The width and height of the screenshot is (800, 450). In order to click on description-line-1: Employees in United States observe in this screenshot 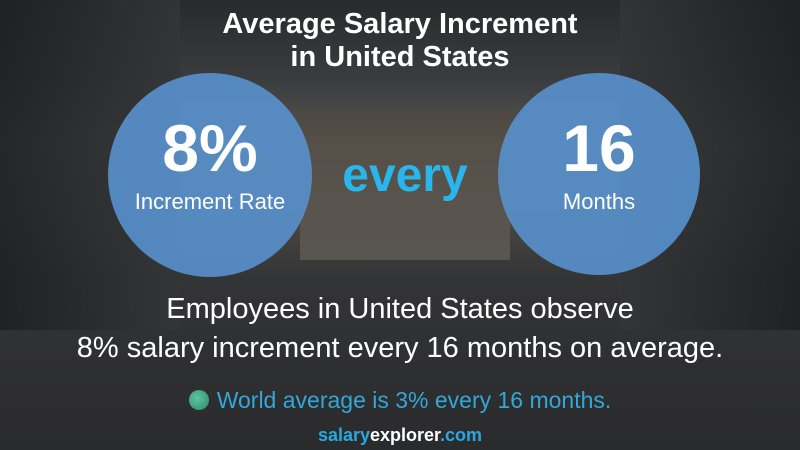, I will do `click(400, 309)`.